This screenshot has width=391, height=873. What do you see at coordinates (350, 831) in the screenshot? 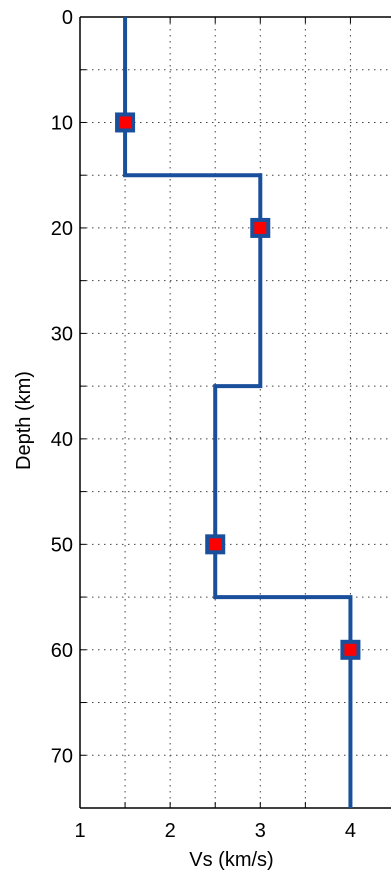
I see `x-tick-label: 4` at bounding box center [350, 831].